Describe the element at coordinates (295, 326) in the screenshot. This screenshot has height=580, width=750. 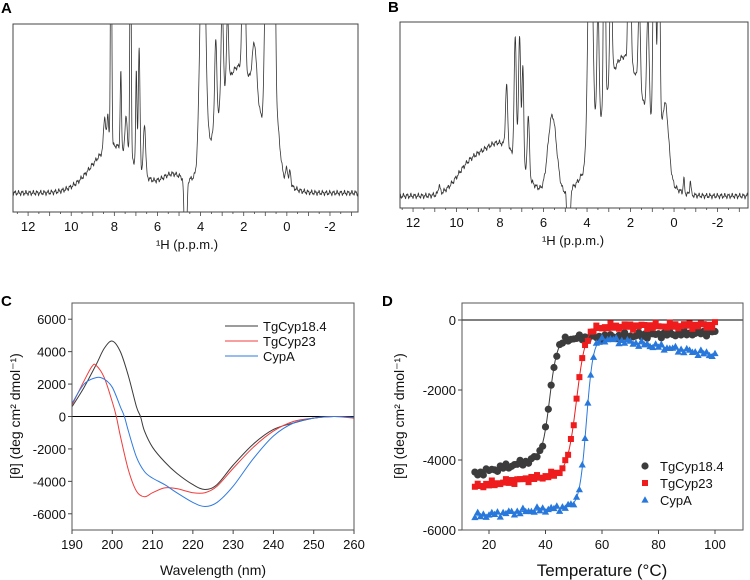
I see `legend-label: TgCyp18.4` at that location.